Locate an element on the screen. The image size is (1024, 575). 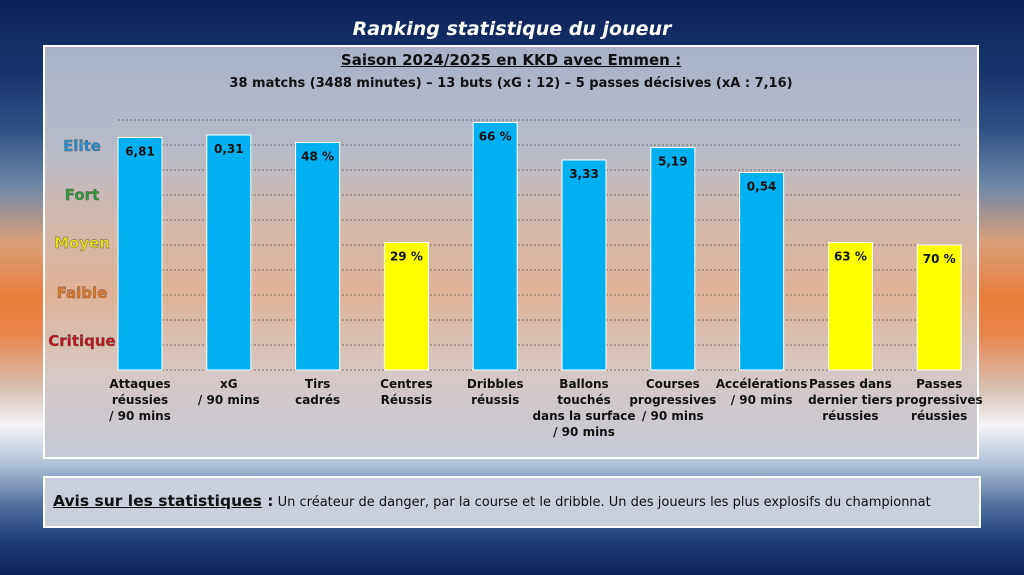
data-label: 6,81 is located at coordinates (140, 152).